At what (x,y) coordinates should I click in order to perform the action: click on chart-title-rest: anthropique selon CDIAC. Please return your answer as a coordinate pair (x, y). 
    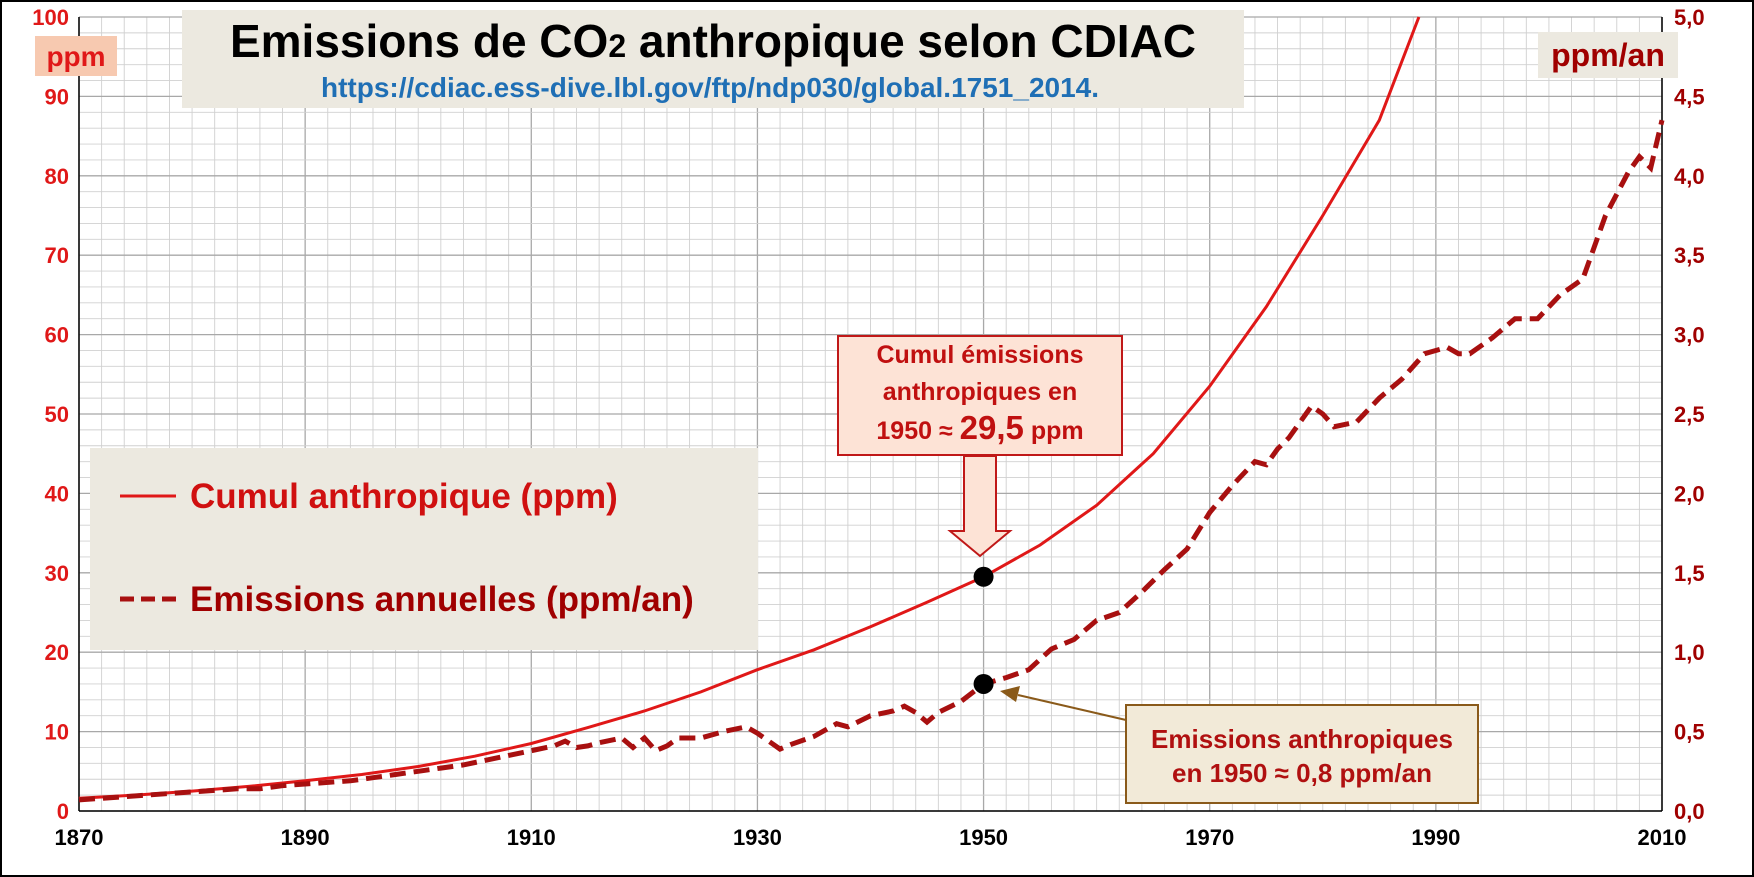
    Looking at the image, I should click on (911, 41).